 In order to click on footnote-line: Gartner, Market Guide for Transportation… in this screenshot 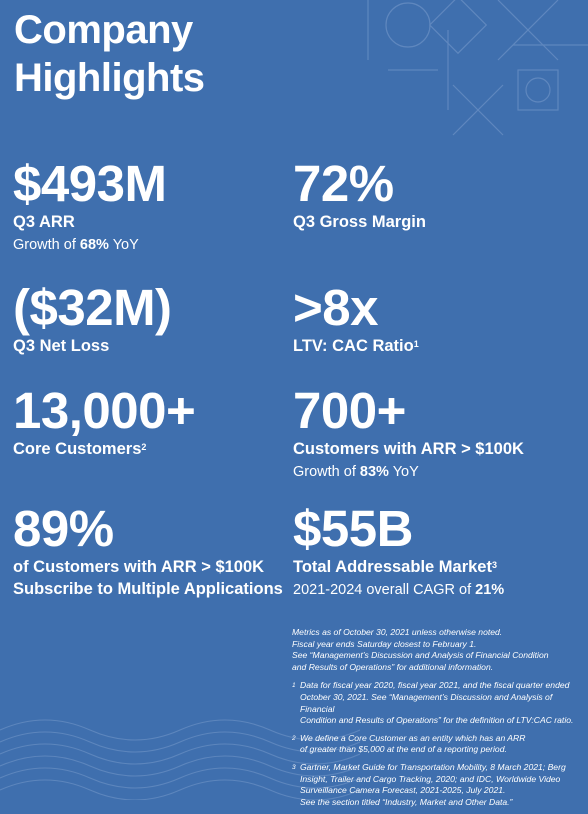, I will do `click(433, 766)`.